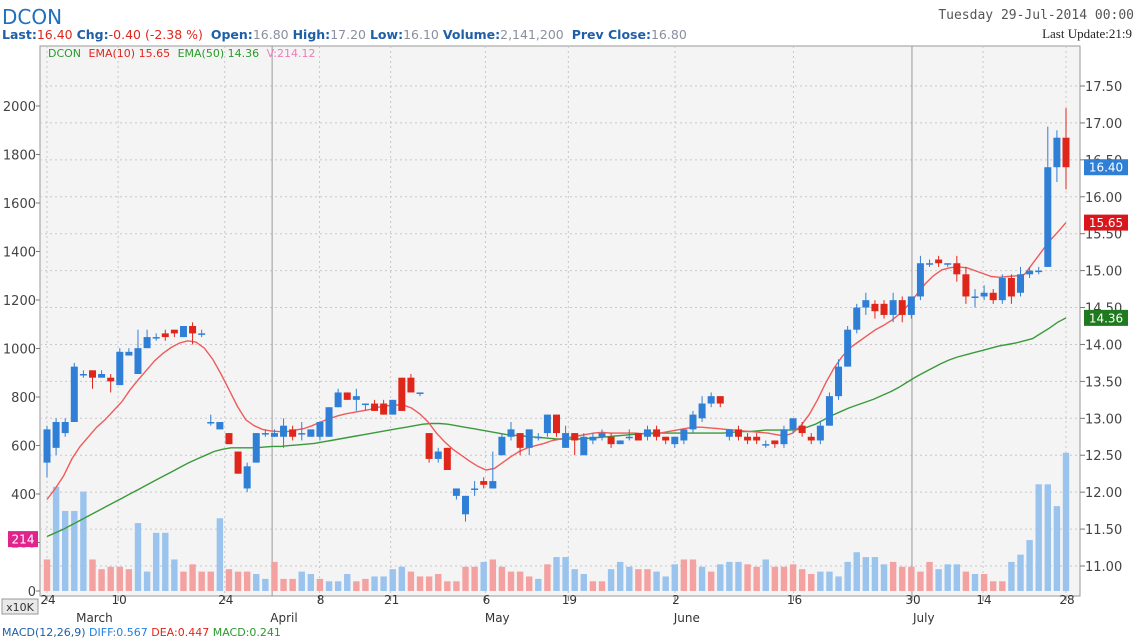  What do you see at coordinates (983, 600) in the screenshot?
I see `date-tick-label: 14` at bounding box center [983, 600].